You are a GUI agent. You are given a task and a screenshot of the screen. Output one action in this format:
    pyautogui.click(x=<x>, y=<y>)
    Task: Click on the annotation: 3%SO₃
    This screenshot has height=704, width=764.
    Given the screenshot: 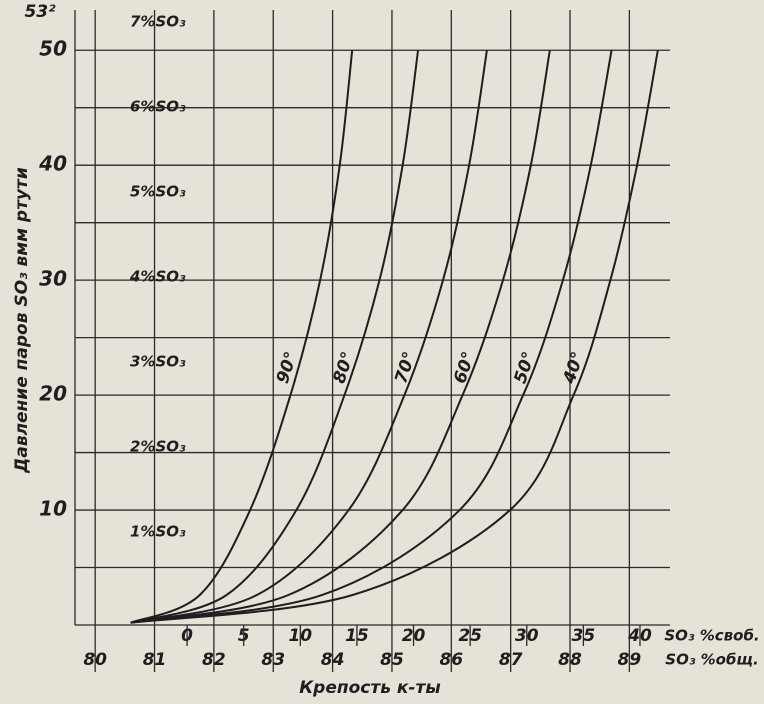 What is the action you would take?
    pyautogui.click(x=158, y=362)
    